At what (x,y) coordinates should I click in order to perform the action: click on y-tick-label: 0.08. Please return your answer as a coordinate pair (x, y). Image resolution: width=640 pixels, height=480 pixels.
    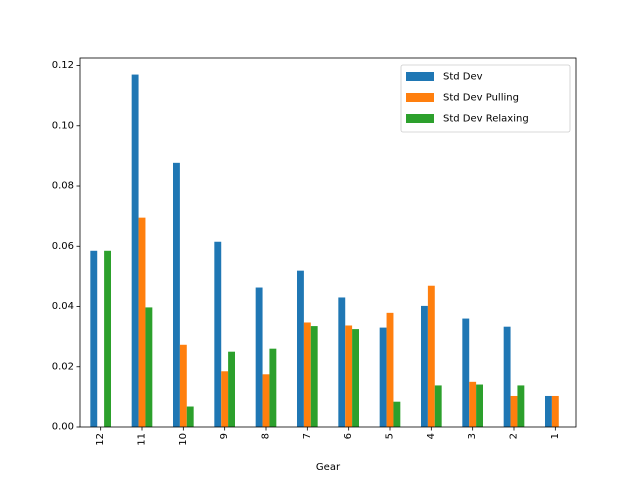
    Looking at the image, I should click on (63, 186).